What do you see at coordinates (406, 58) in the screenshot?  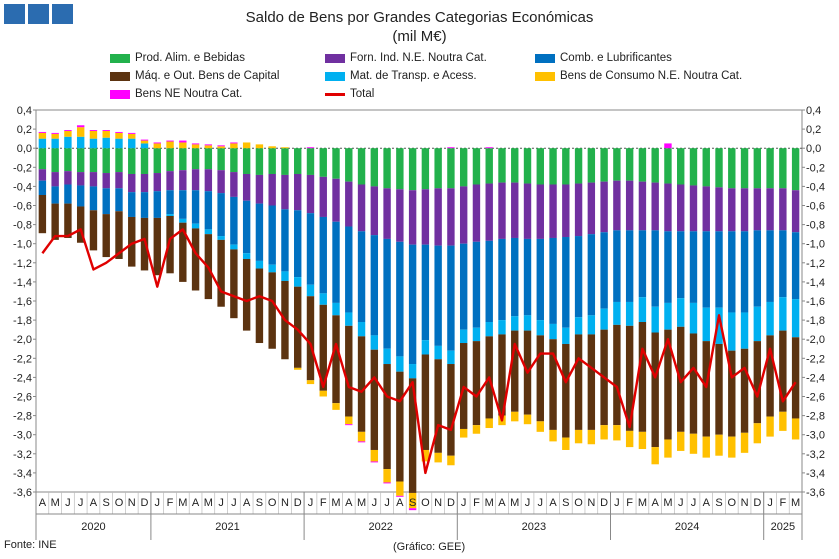 I see `legend-item: Forn. Ind. N.E. Noutra Cat.` at bounding box center [406, 58].